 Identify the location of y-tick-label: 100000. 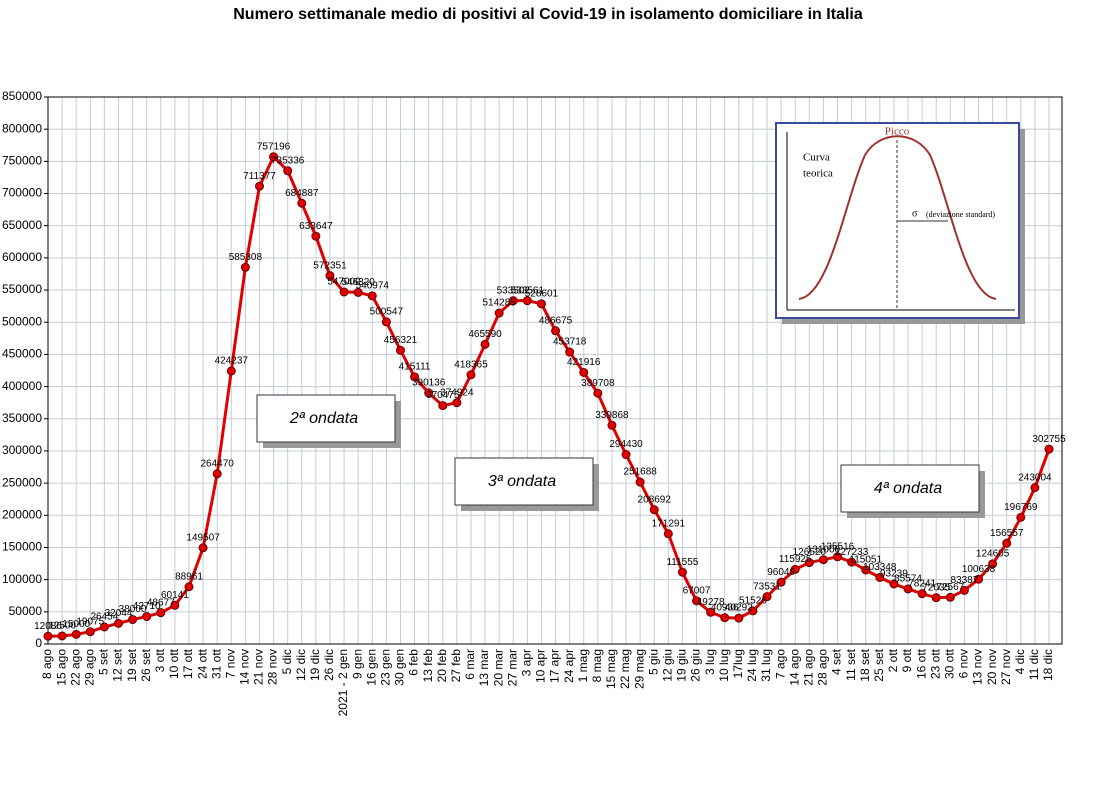
(22, 579).